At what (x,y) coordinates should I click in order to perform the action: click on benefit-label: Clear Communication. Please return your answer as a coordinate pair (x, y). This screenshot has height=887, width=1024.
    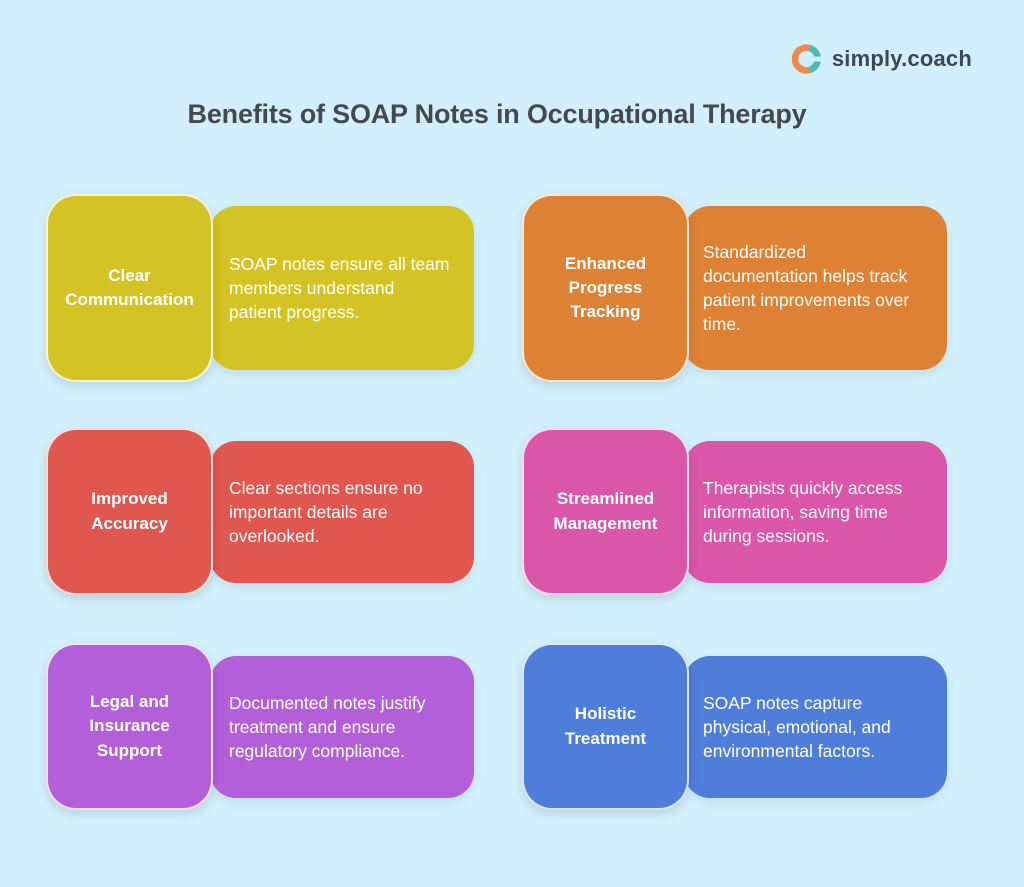
    Looking at the image, I should click on (129, 288).